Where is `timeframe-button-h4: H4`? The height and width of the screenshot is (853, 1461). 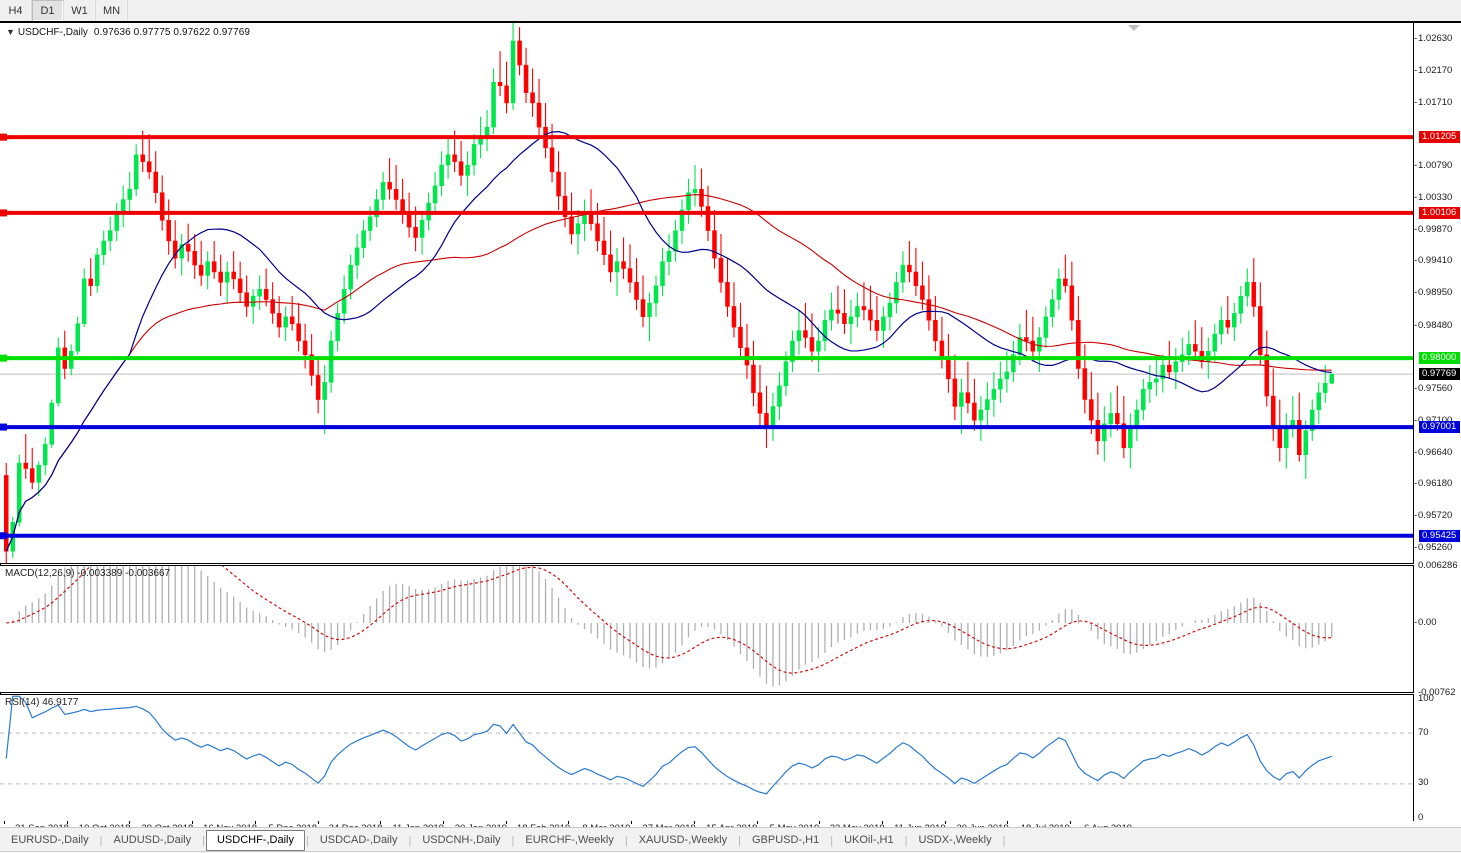
timeframe-button-h4: H4 is located at coordinates (16, 10).